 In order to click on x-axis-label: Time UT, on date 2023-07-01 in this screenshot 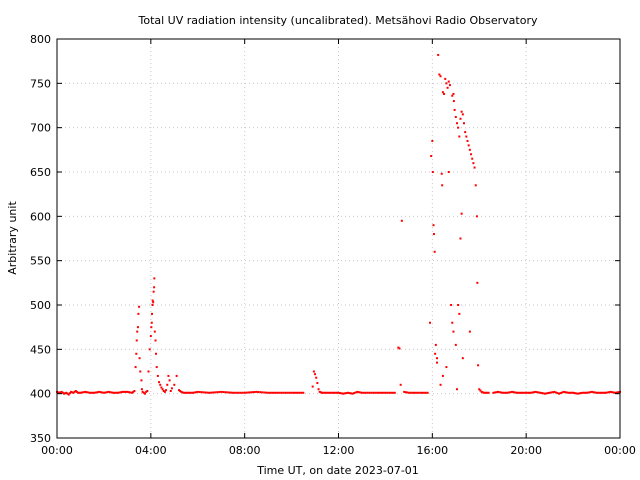, I will do `click(337, 470)`.